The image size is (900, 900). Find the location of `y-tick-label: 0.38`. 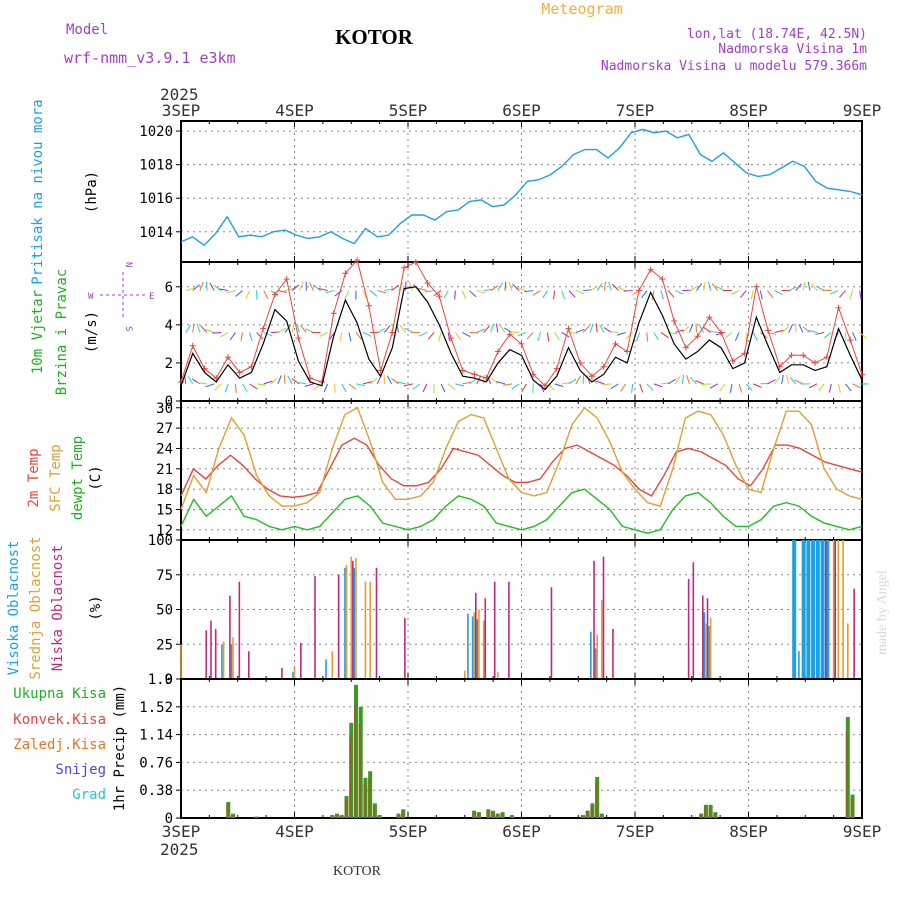

y-tick-label: 0.38 is located at coordinates (156, 791).